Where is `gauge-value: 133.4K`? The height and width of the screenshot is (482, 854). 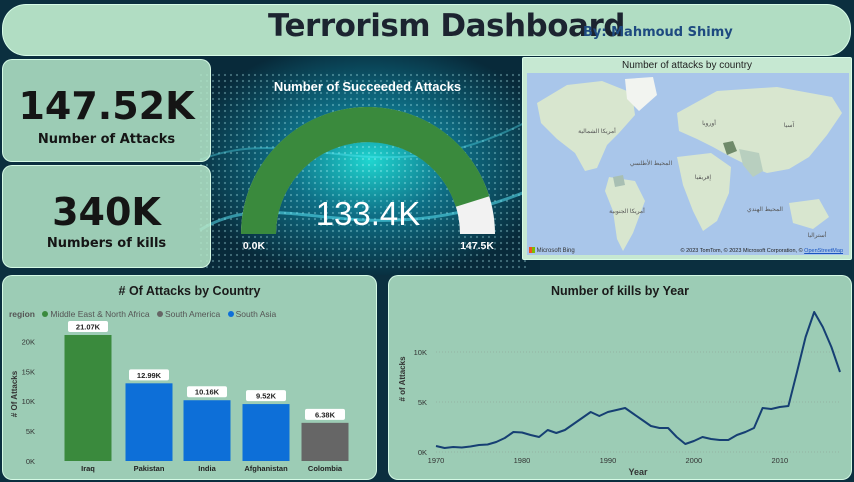
gauge-value: 133.4K is located at coordinates (368, 213).